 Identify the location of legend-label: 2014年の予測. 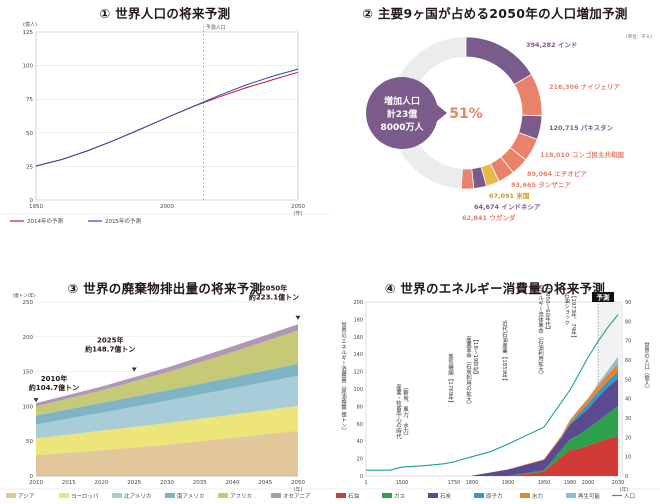
(45, 221).